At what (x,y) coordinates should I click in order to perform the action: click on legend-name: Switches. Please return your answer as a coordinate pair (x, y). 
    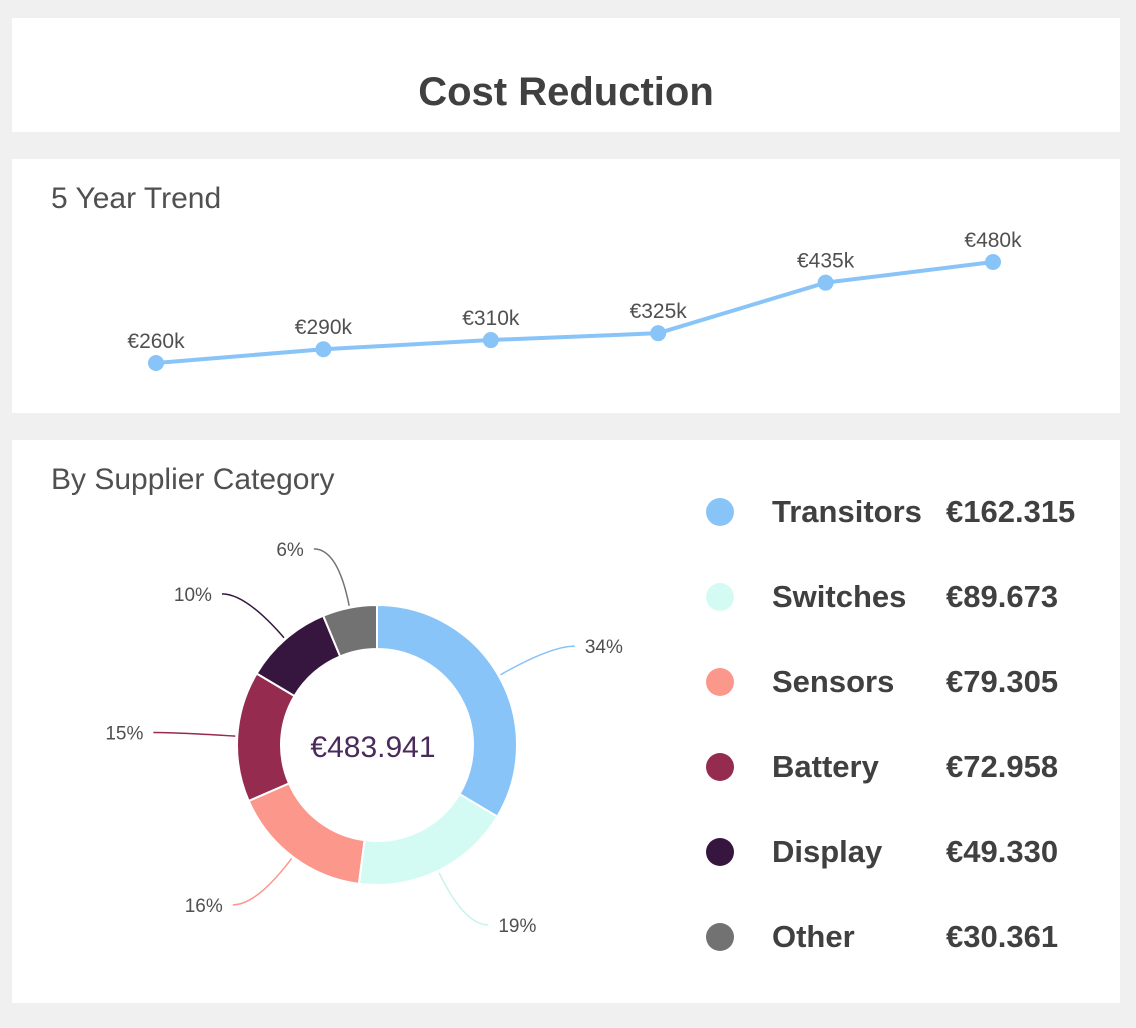
    Looking at the image, I should click on (839, 596).